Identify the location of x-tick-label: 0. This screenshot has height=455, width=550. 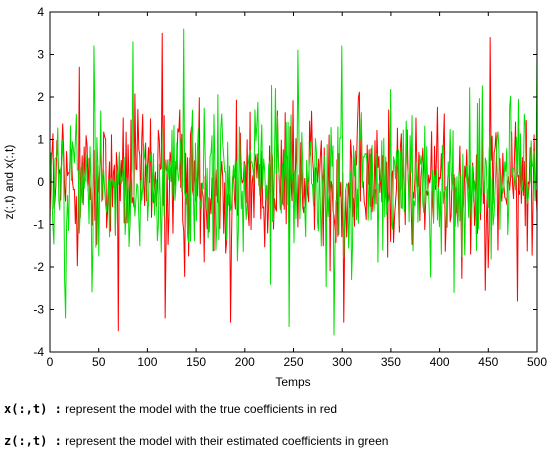
(50, 362).